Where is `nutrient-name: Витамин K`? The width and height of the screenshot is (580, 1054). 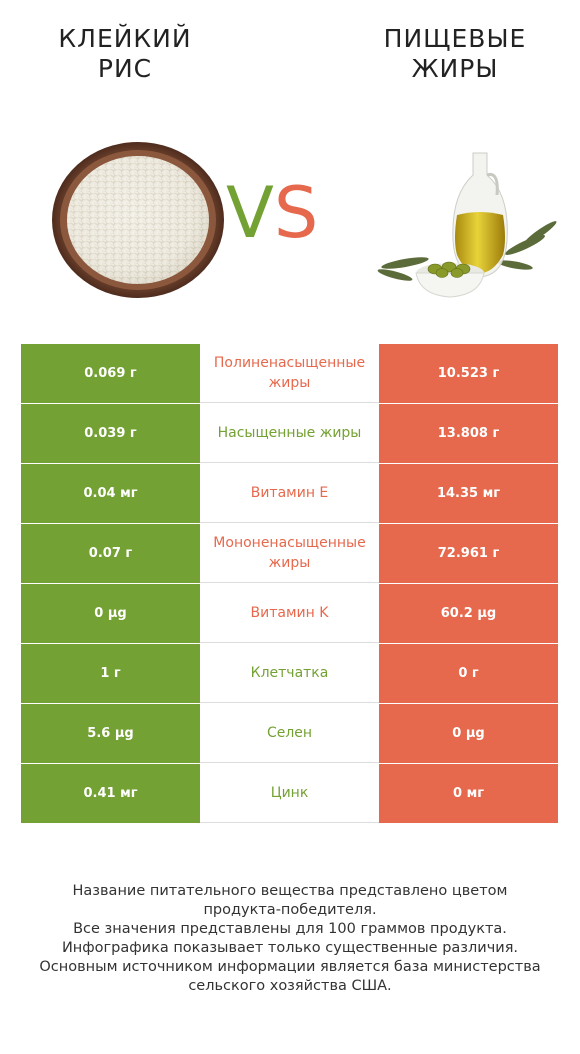 nutrient-name: Витамин K is located at coordinates (289, 613).